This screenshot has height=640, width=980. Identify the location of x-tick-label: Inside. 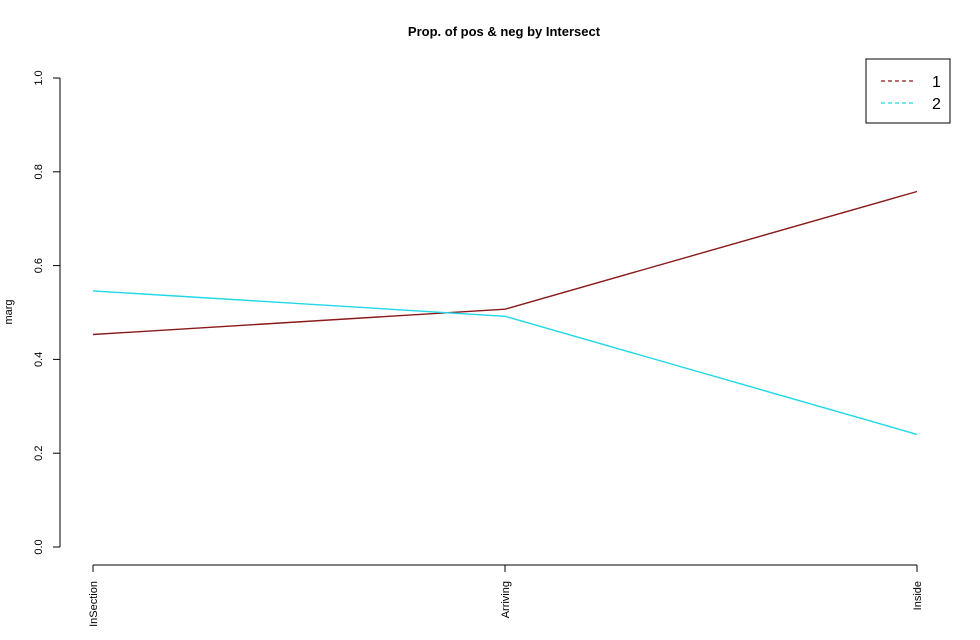
(918, 595).